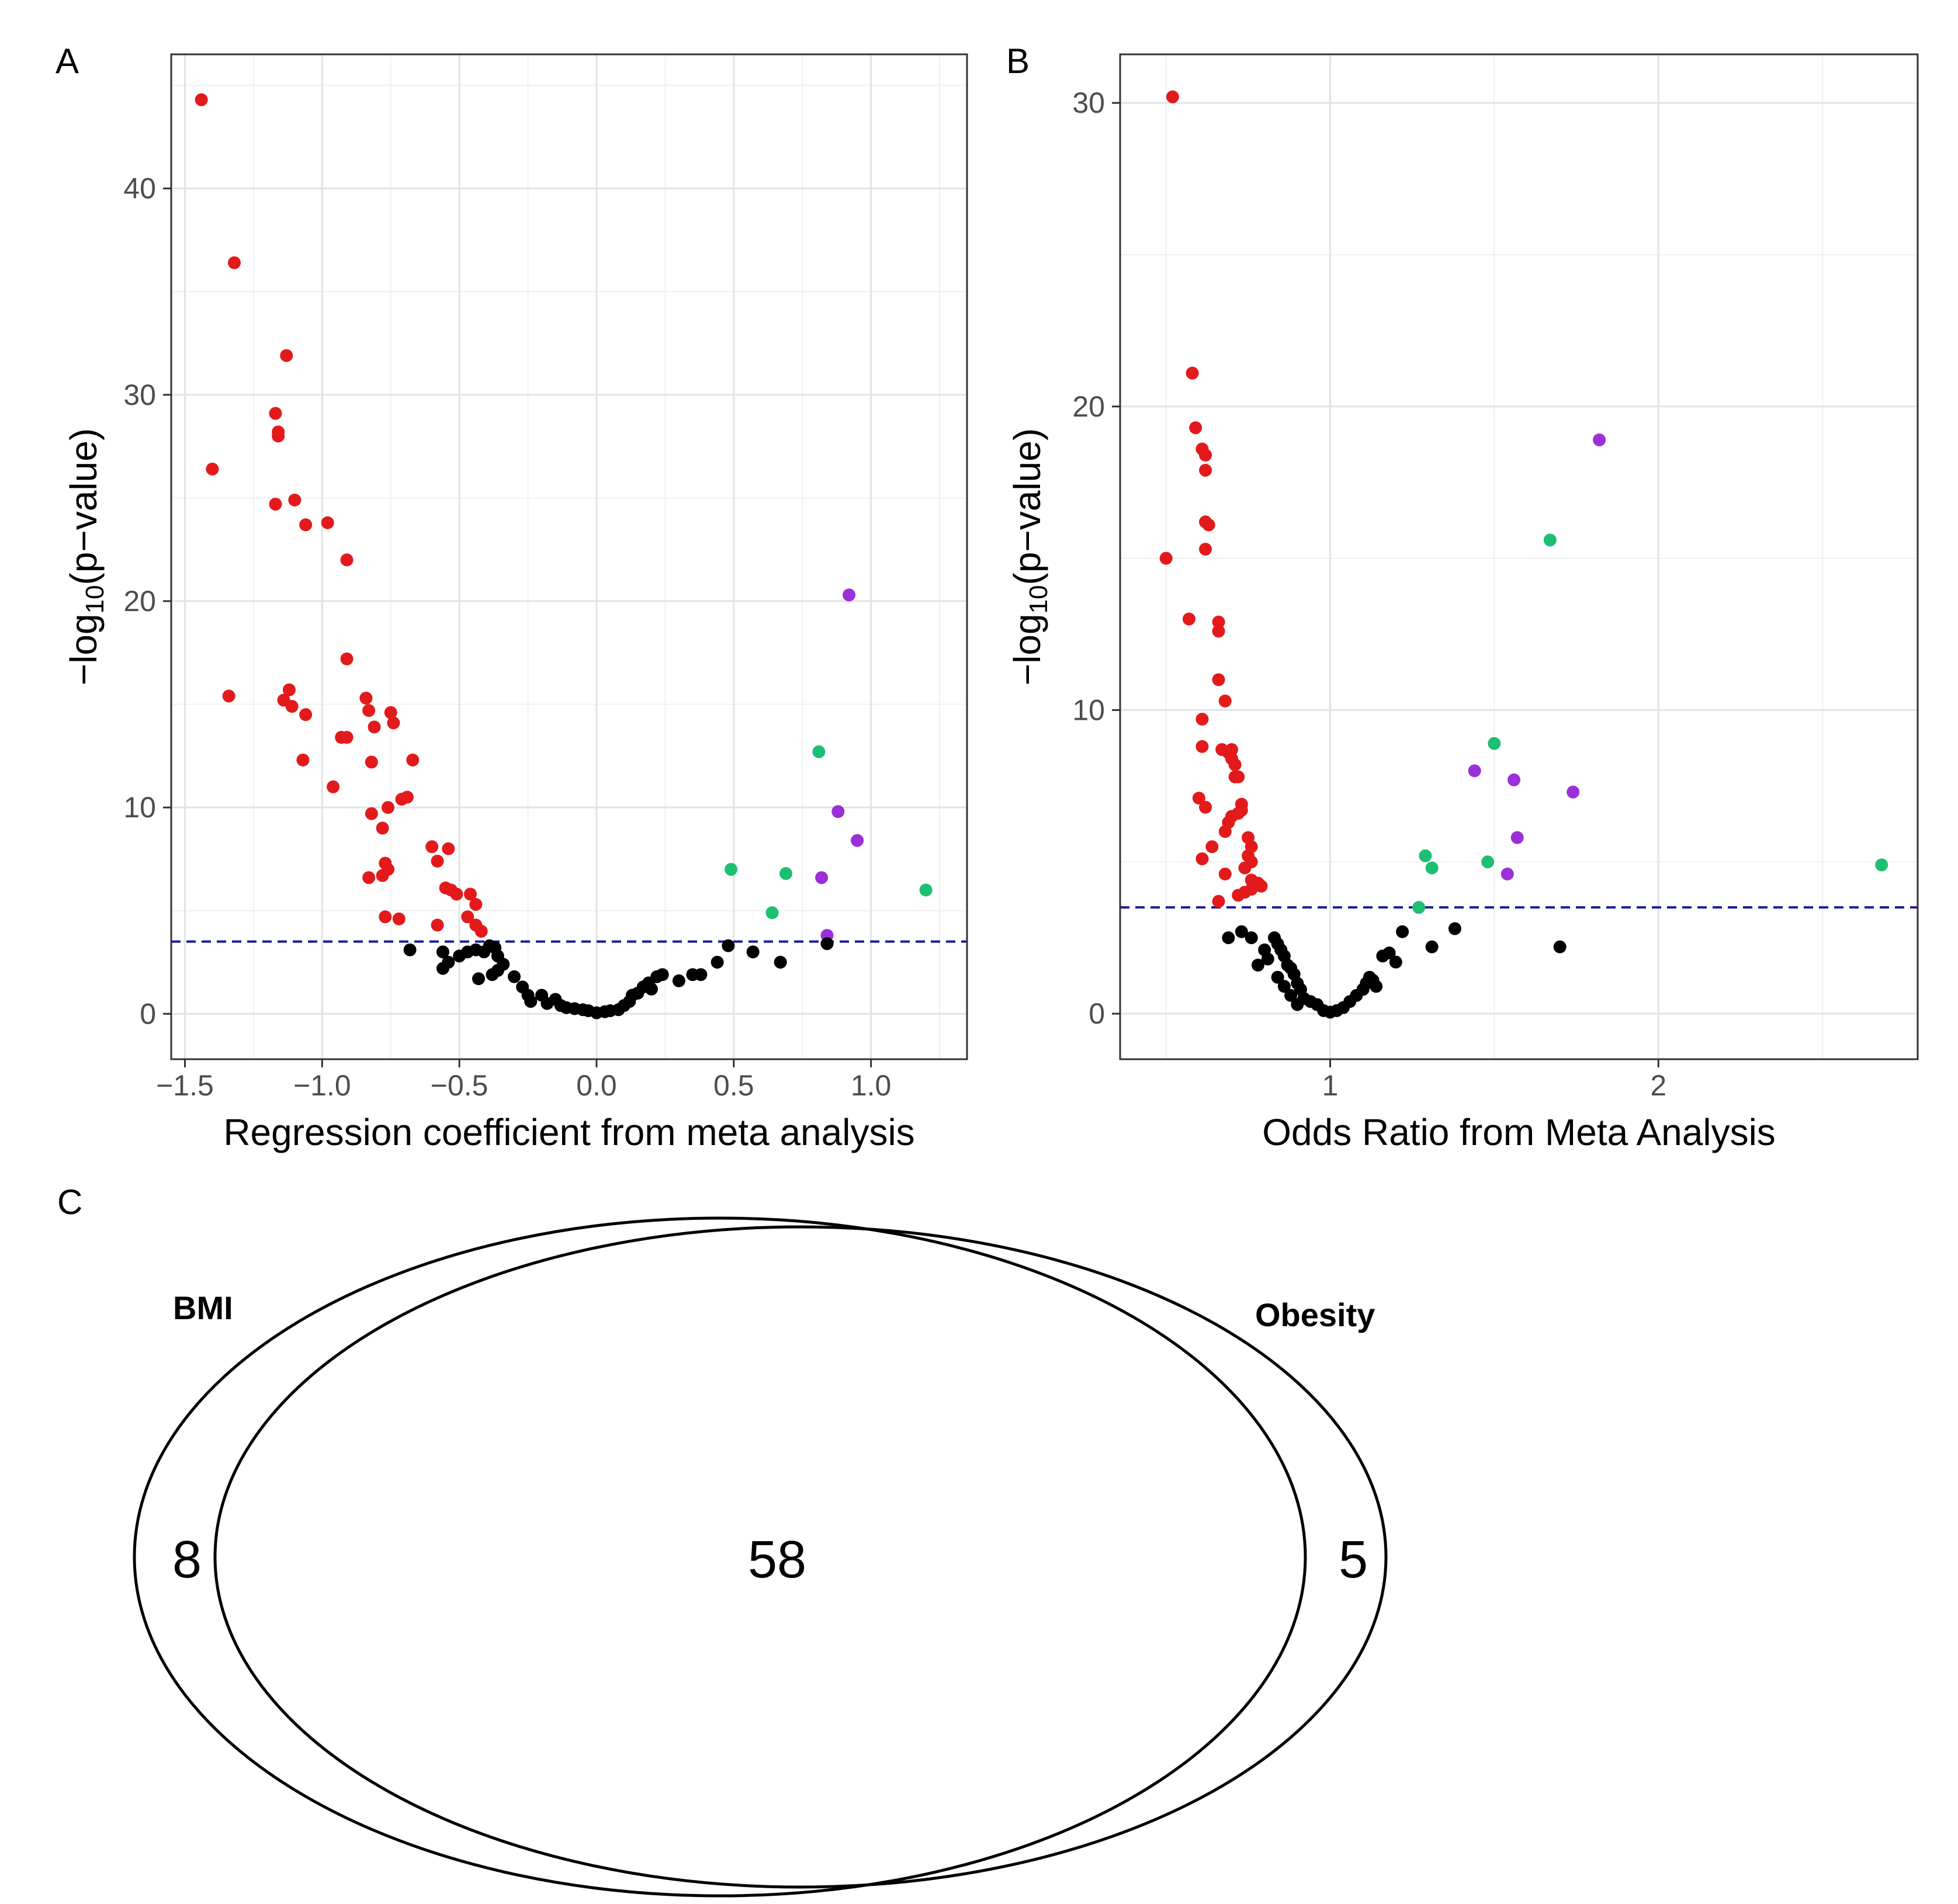  Describe the element at coordinates (185, 1085) in the screenshot. I see `panel-a-x-tick-label: −1.5` at that location.